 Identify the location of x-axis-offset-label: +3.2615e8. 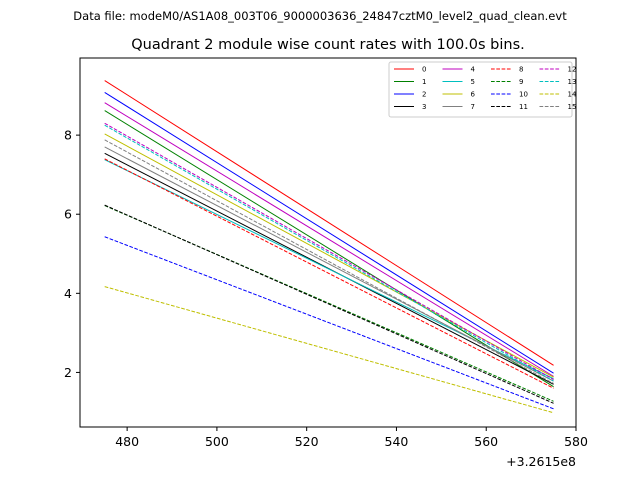
(541, 461).